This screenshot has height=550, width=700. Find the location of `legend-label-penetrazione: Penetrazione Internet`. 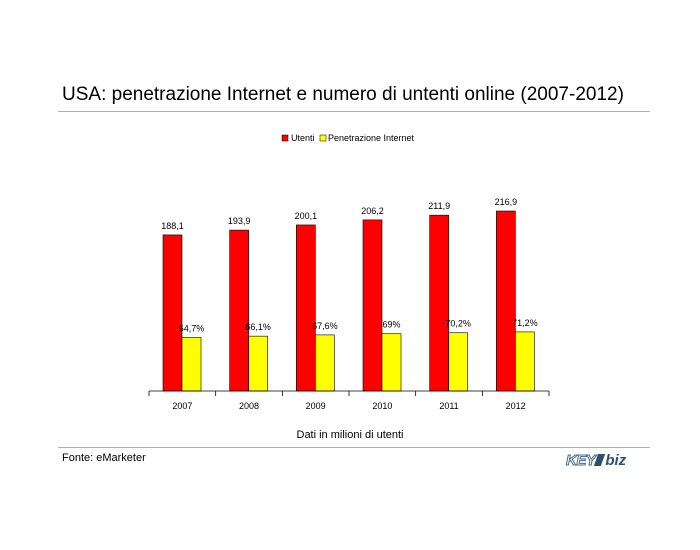

legend-label-penetrazione: Penetrazione Internet is located at coordinates (371, 138).